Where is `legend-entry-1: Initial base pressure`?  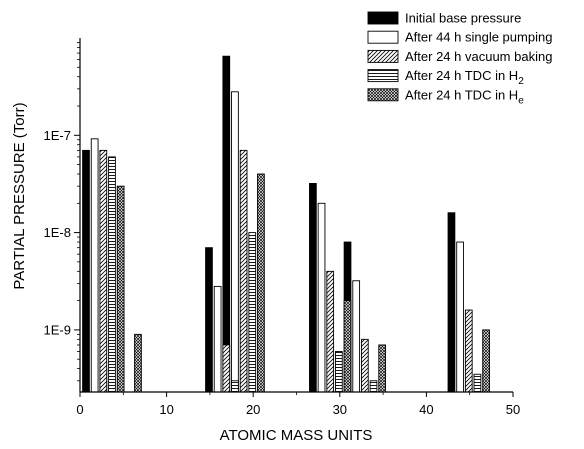
legend-entry-1: Initial base pressure is located at coordinates (444, 18).